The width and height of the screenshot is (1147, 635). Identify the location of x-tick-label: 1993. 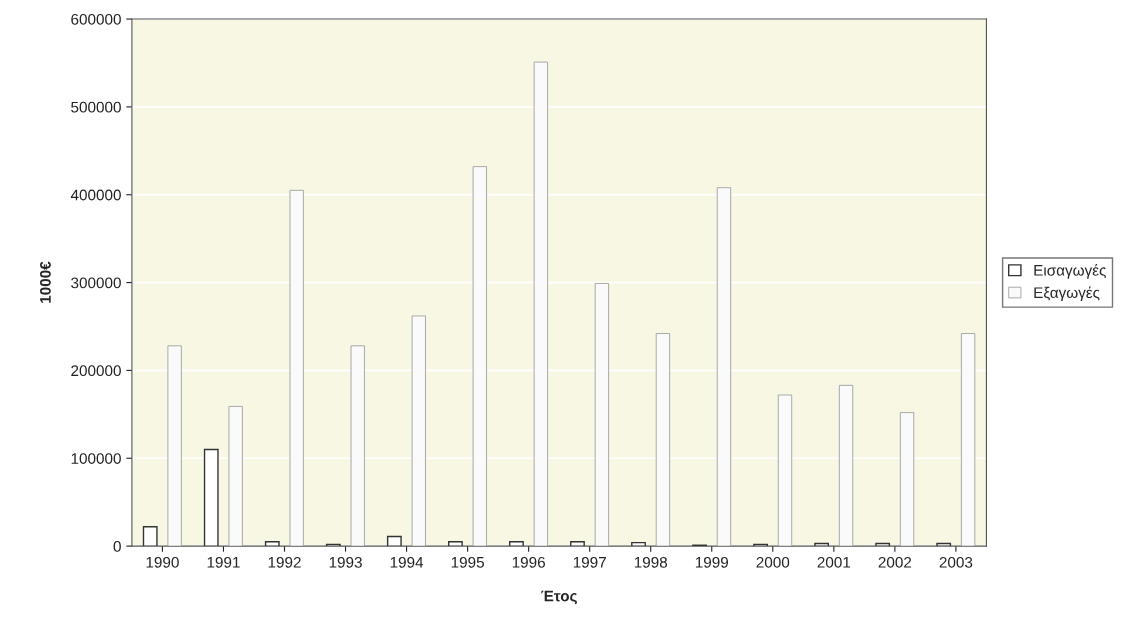
(345, 562).